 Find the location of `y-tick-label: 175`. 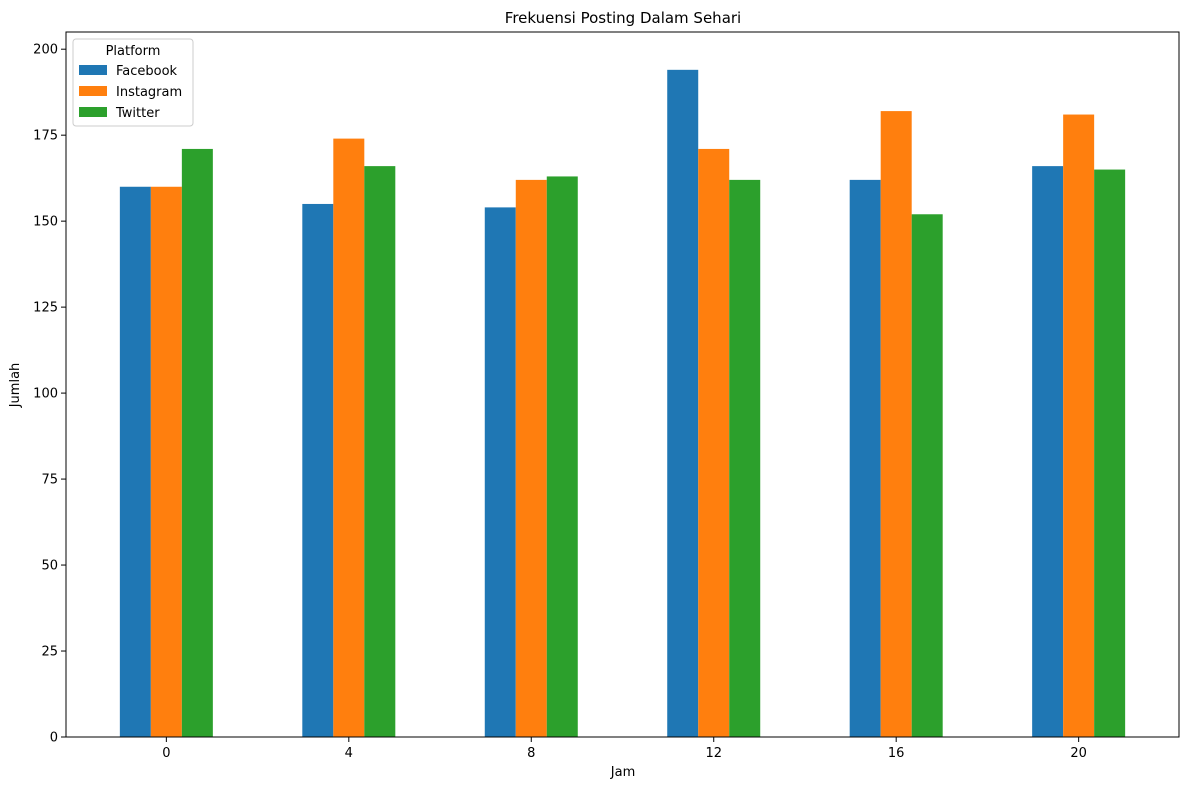

y-tick-label: 175 is located at coordinates (45, 136).